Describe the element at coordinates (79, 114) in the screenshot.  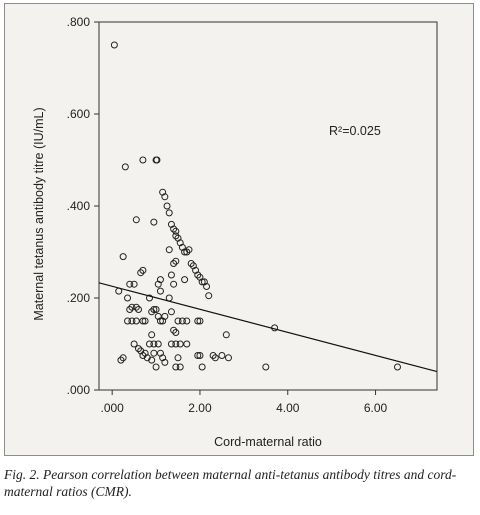
I see `y-tick-label: .600` at that location.